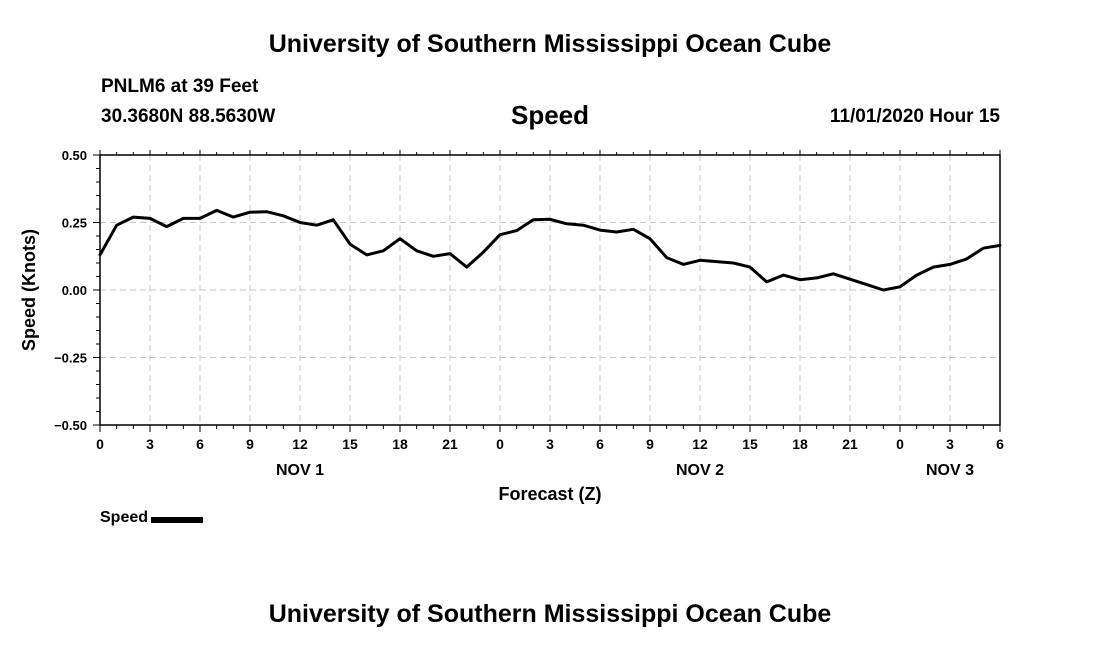  I want to click on y-tick-label: 0.25, so click(74, 223).